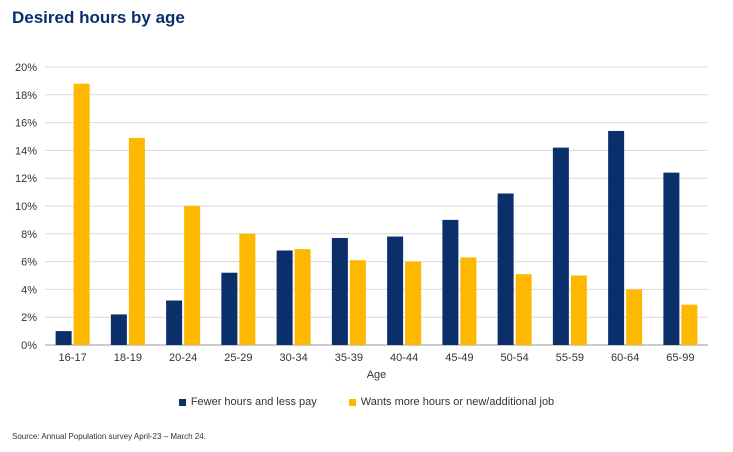 The height and width of the screenshot is (452, 733). What do you see at coordinates (294, 358) in the screenshot?
I see `x-tick-label: 30-34` at bounding box center [294, 358].